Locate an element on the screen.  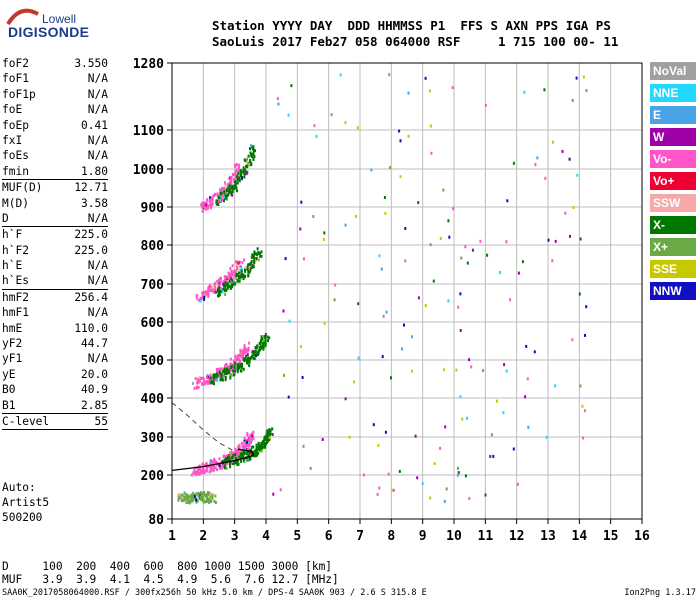
auto-code: 500200 is located at coordinates (22, 517).